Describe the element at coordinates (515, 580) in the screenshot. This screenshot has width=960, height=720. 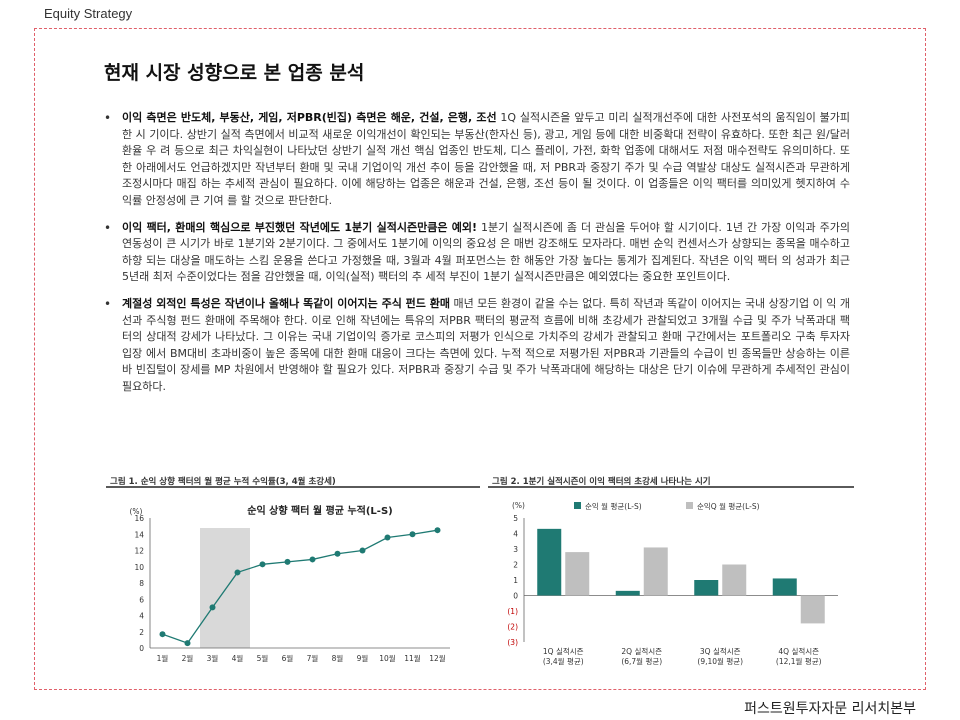
I see `chart2-ytick-label: 1` at that location.